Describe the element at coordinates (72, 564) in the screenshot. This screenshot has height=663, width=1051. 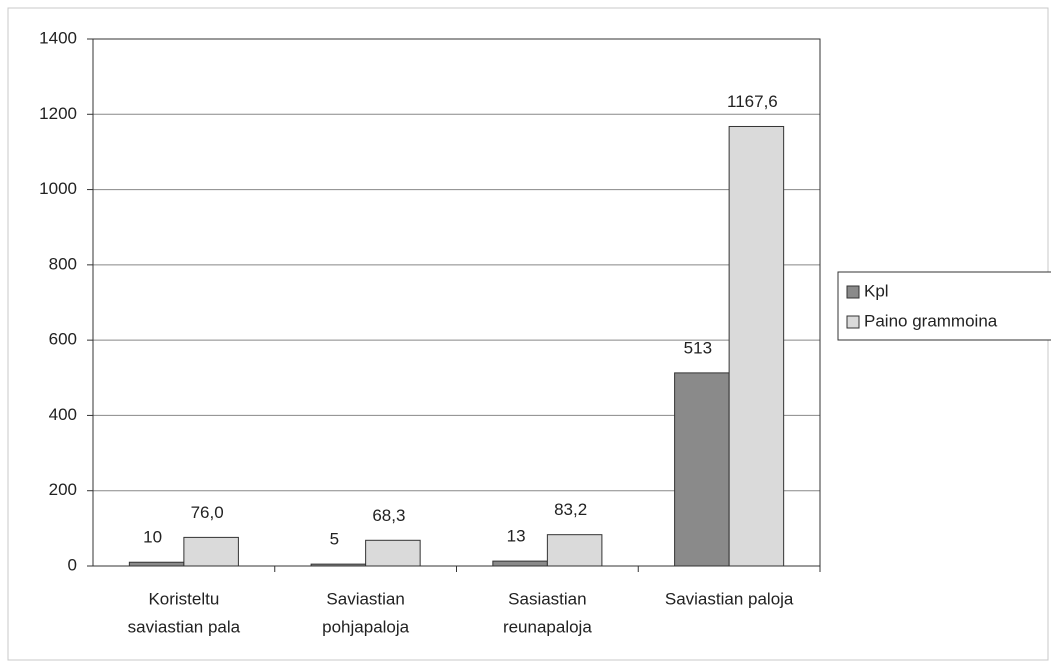
I see `y-tick-label: 0` at that location.